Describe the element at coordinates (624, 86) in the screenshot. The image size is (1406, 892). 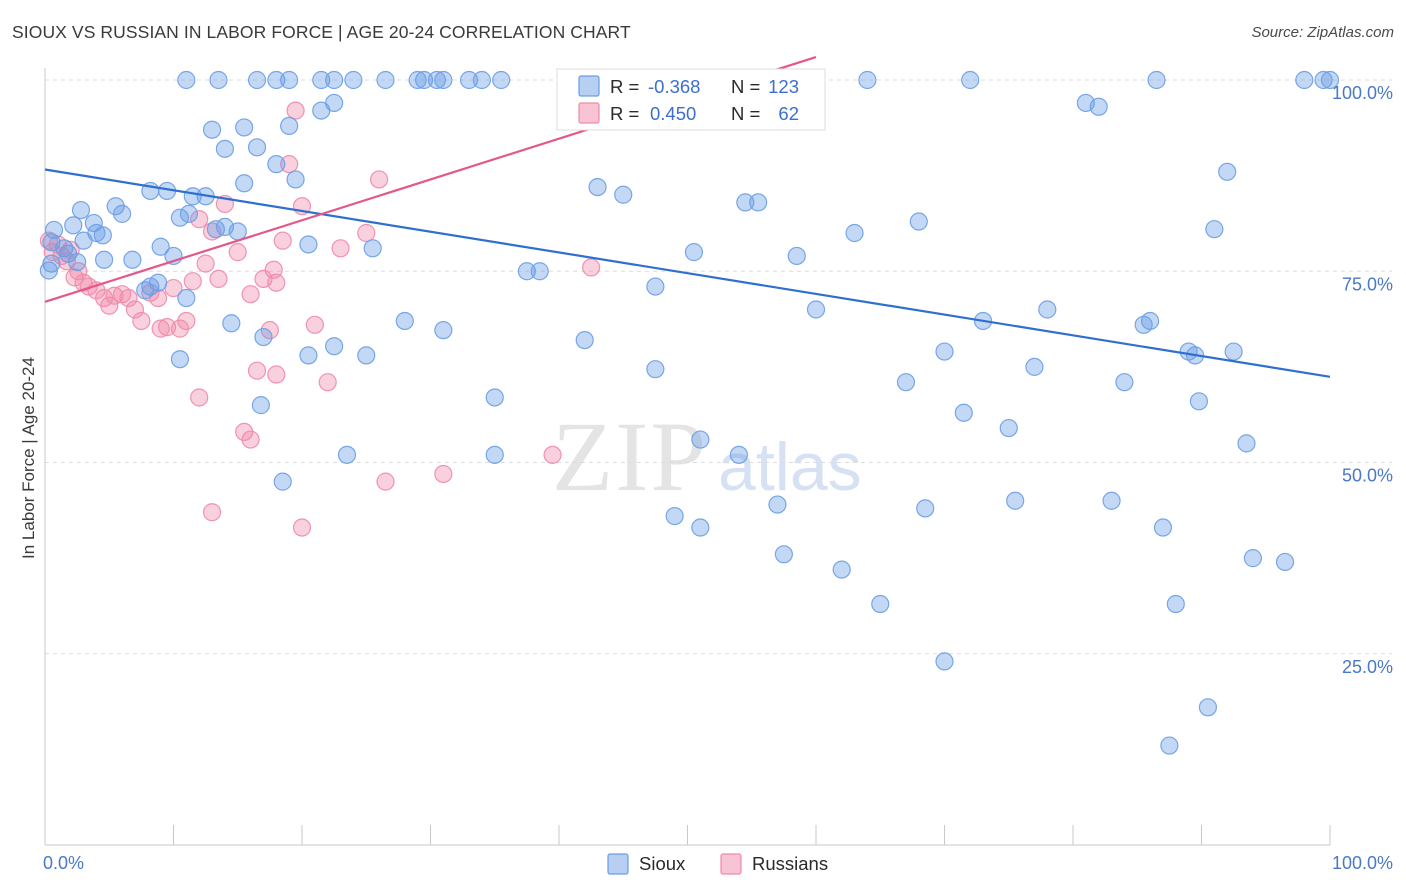
I see `legend-r-label-sioux: R =` at that location.